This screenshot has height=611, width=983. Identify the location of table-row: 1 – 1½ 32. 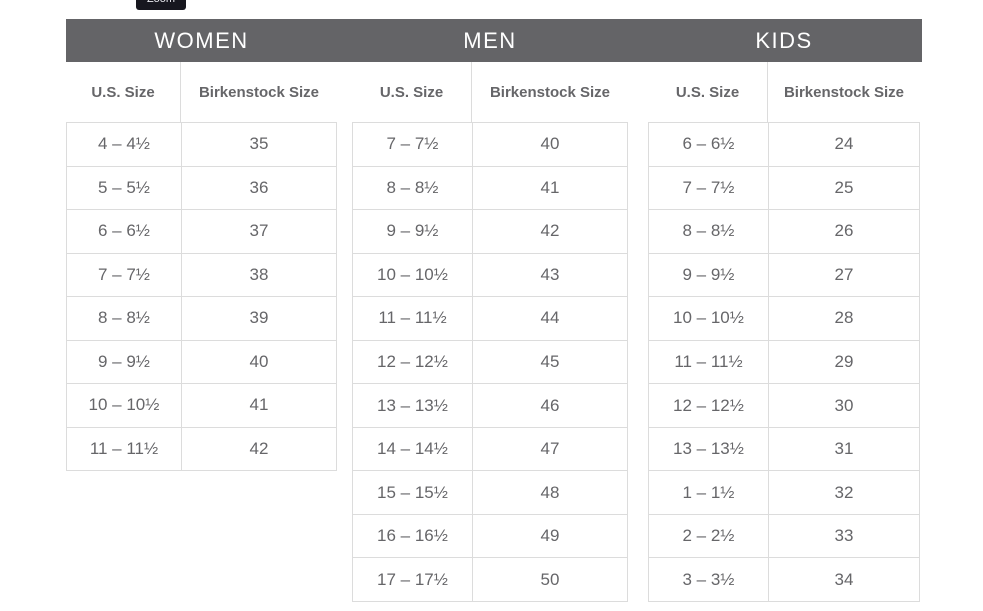
(784, 492).